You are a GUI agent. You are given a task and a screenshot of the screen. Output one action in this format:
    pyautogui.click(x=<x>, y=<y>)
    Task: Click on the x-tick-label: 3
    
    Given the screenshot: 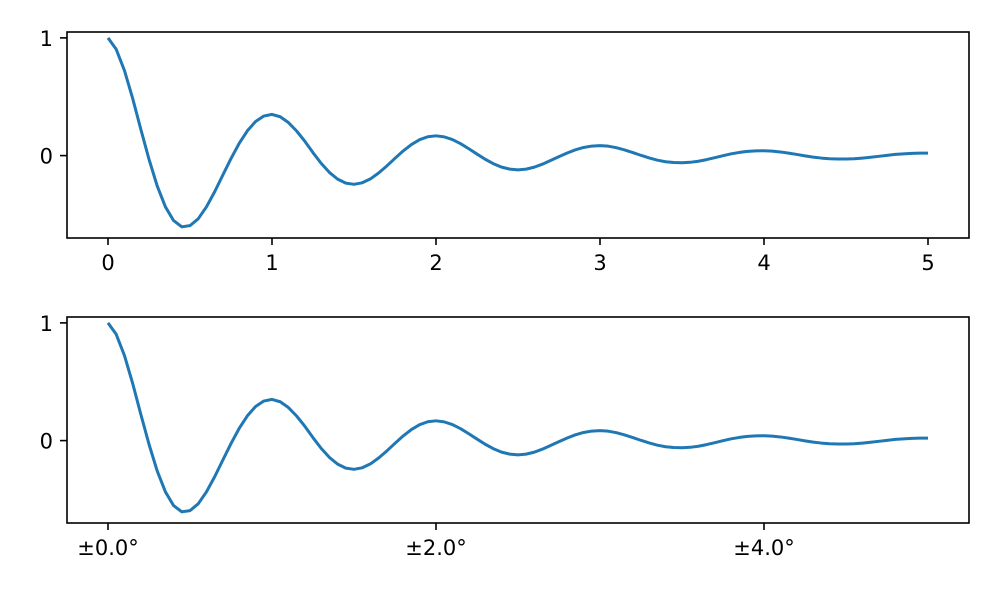 What is the action you would take?
    pyautogui.click(x=599, y=263)
    